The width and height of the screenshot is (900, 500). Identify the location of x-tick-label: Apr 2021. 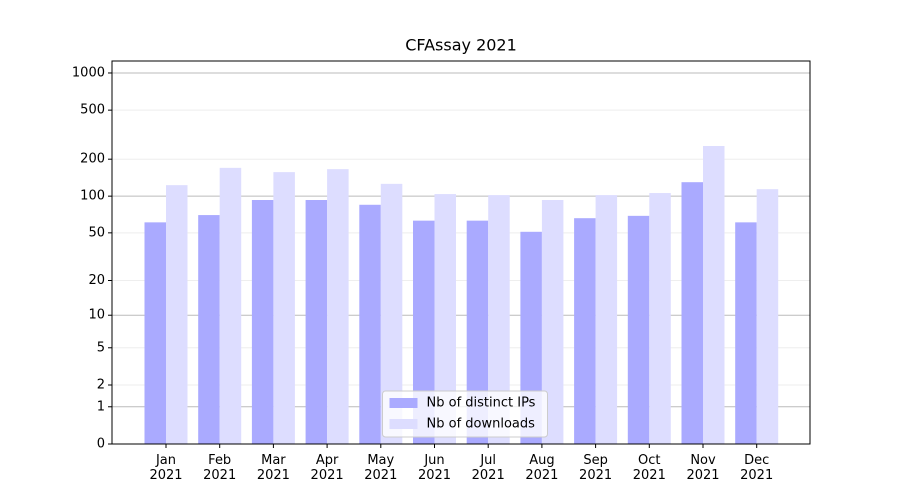
(327, 468).